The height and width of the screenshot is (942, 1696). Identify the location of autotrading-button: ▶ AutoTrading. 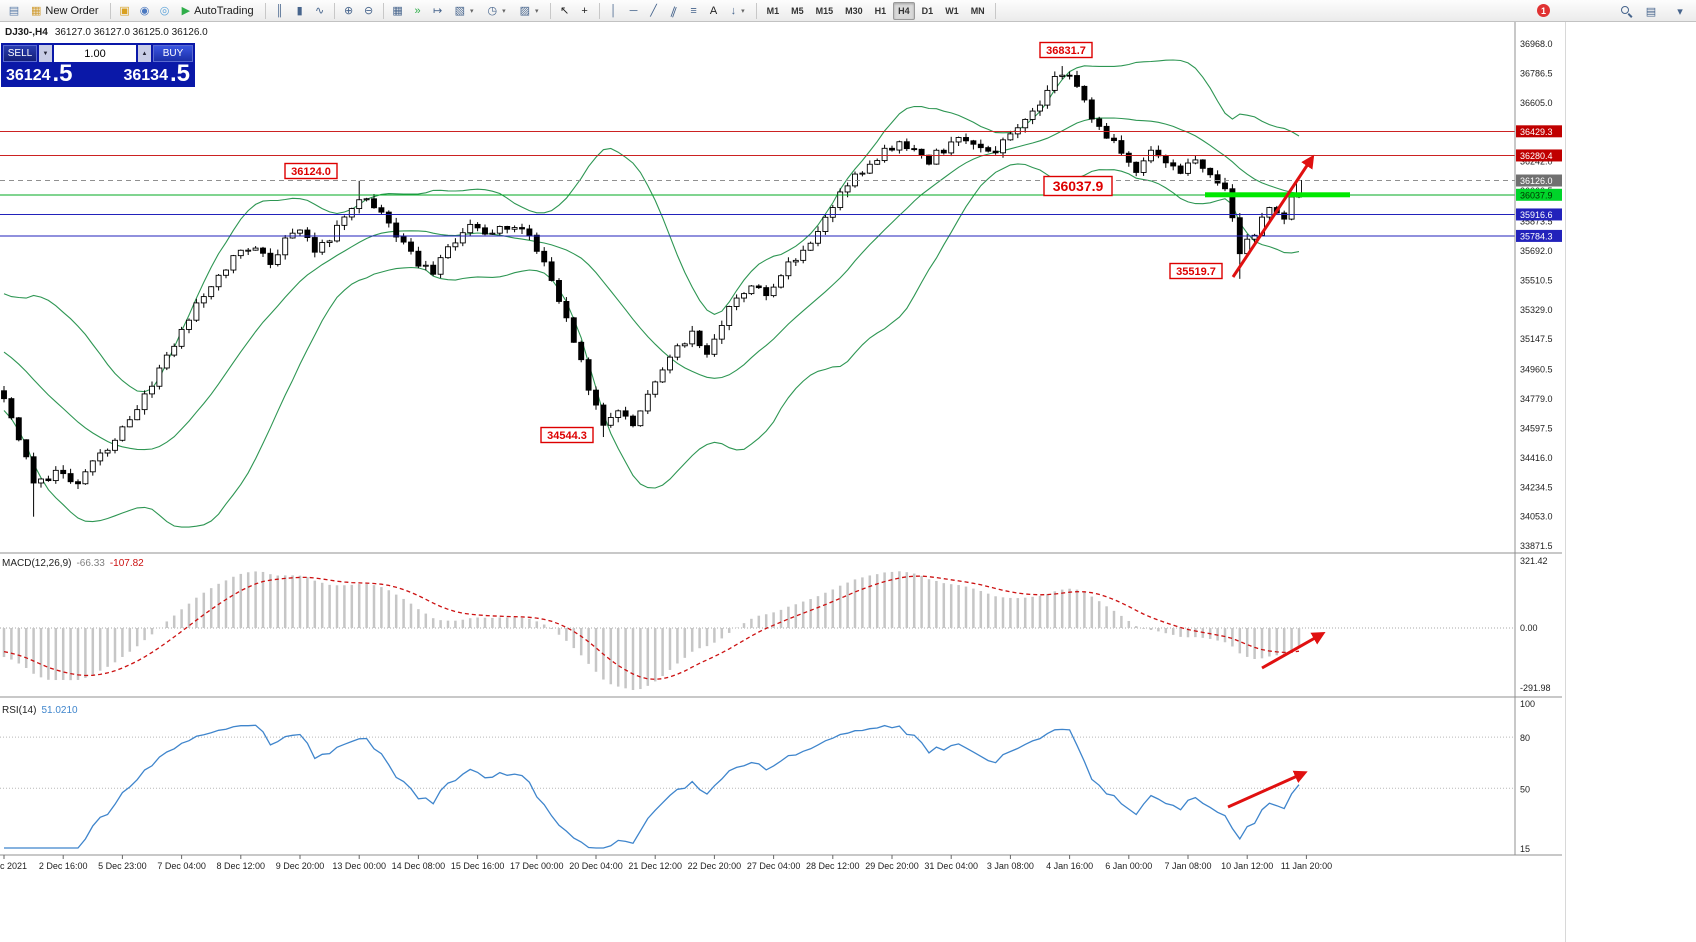
(218, 11).